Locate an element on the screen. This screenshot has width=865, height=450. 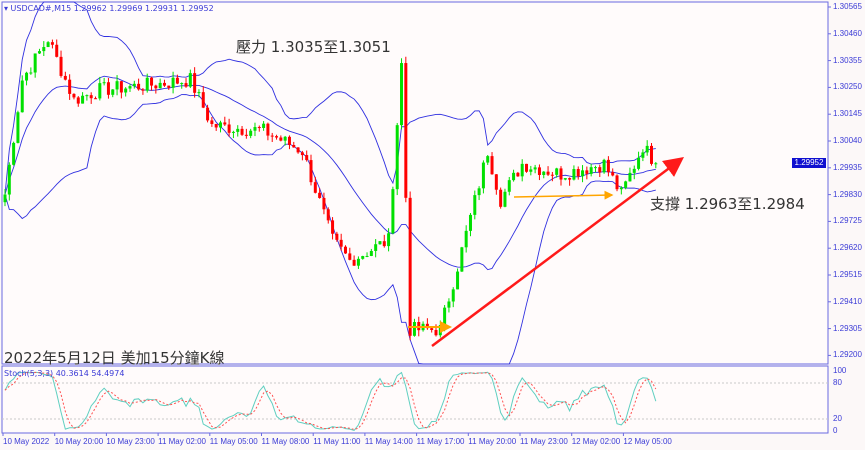
price-tick: 1.30355 is located at coordinates (847, 60).